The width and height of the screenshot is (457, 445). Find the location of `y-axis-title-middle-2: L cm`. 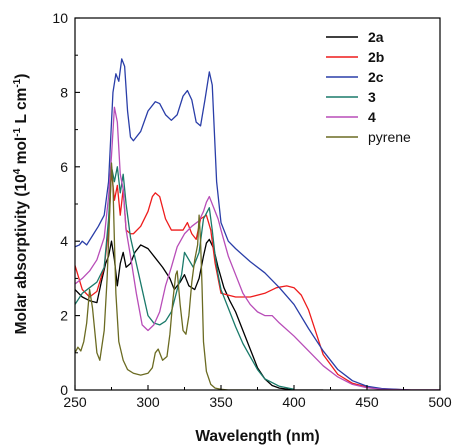

y-axis-title-middle-2: L cm is located at coordinates (21, 108).